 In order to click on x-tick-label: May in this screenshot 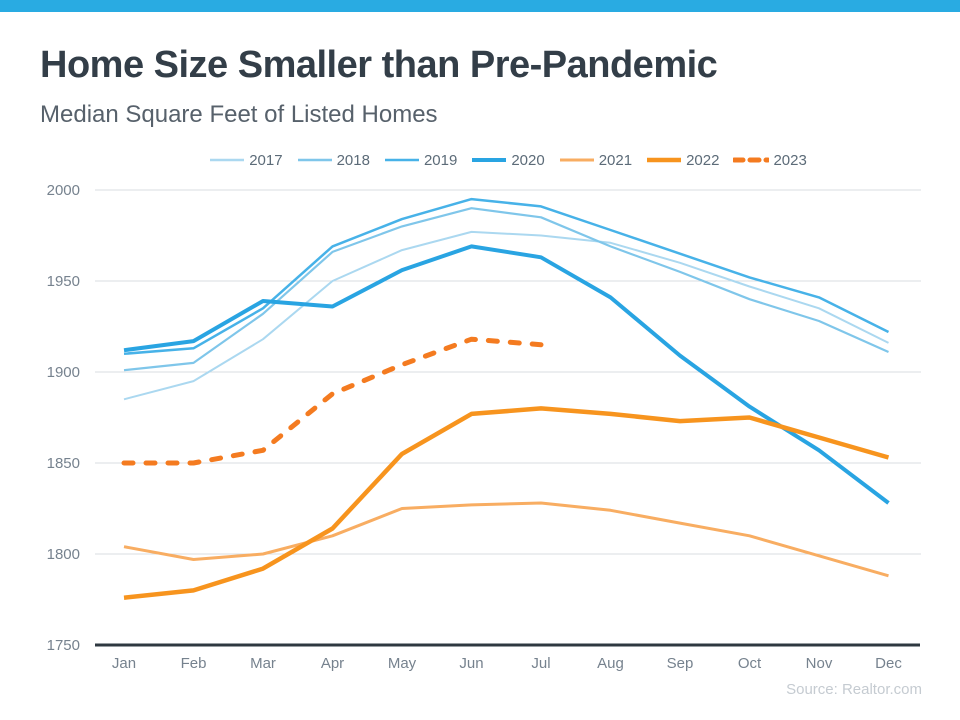, I will do `click(402, 663)`.